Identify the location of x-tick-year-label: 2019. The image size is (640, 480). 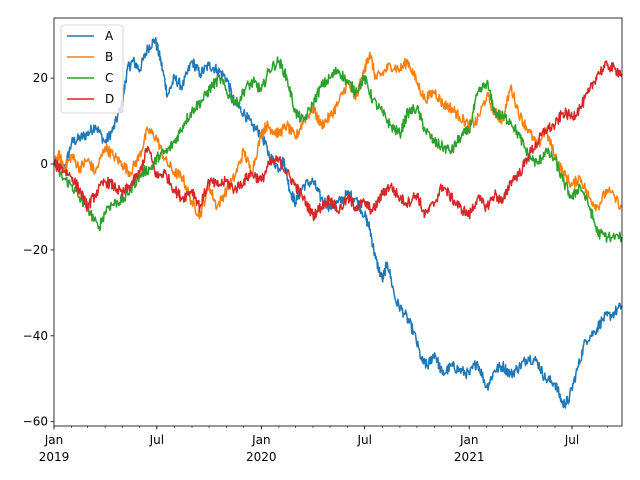
(54, 457).